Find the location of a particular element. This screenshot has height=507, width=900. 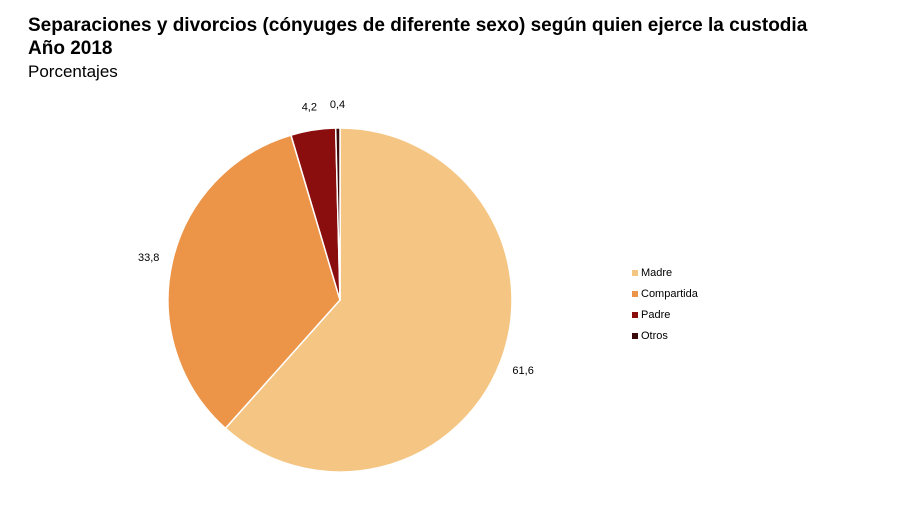

unit-label: Porcentajes is located at coordinates (73, 71).